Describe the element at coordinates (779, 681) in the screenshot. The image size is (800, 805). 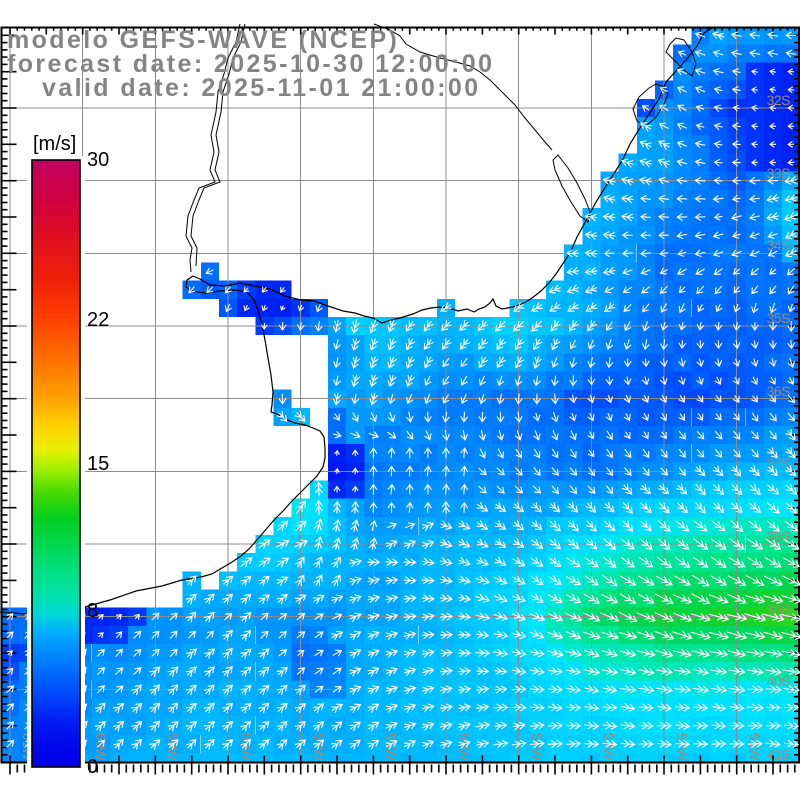
I see `svg-text: 40S` at that location.